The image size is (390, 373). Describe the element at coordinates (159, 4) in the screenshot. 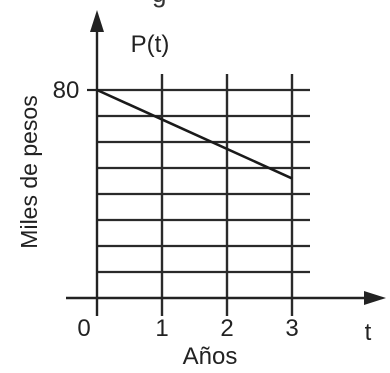

I see `cropped-caption-text: g` at that location.